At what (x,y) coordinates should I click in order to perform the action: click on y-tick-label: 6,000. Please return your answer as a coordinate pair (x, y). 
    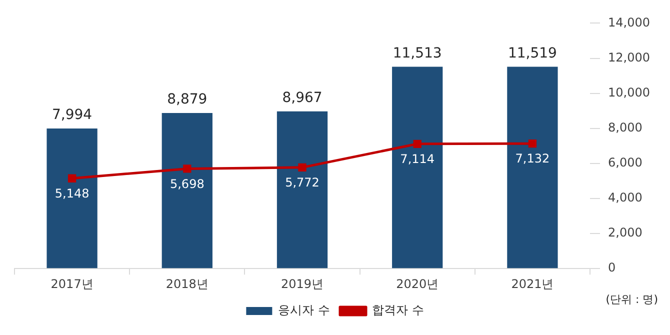
    Looking at the image, I should click on (625, 163).